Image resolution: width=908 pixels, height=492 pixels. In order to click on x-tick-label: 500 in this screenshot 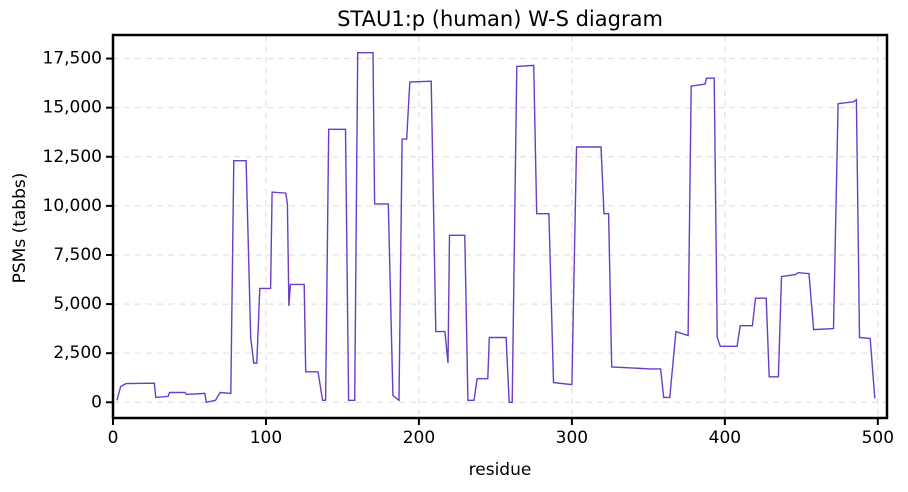, I will do `click(878, 438)`.